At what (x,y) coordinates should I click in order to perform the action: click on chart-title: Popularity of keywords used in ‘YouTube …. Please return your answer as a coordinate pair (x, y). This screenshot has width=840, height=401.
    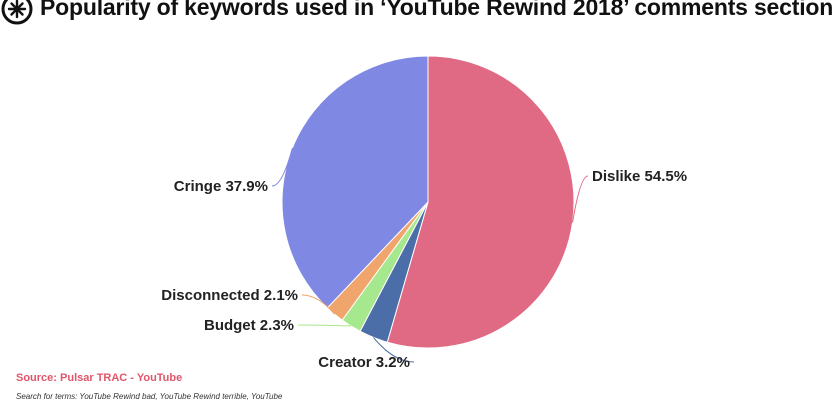
    Looking at the image, I should click on (437, 10).